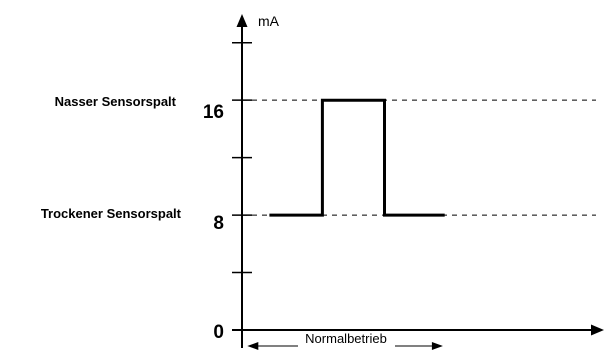  I want to click on x-axis-arrow, so click(597, 330).